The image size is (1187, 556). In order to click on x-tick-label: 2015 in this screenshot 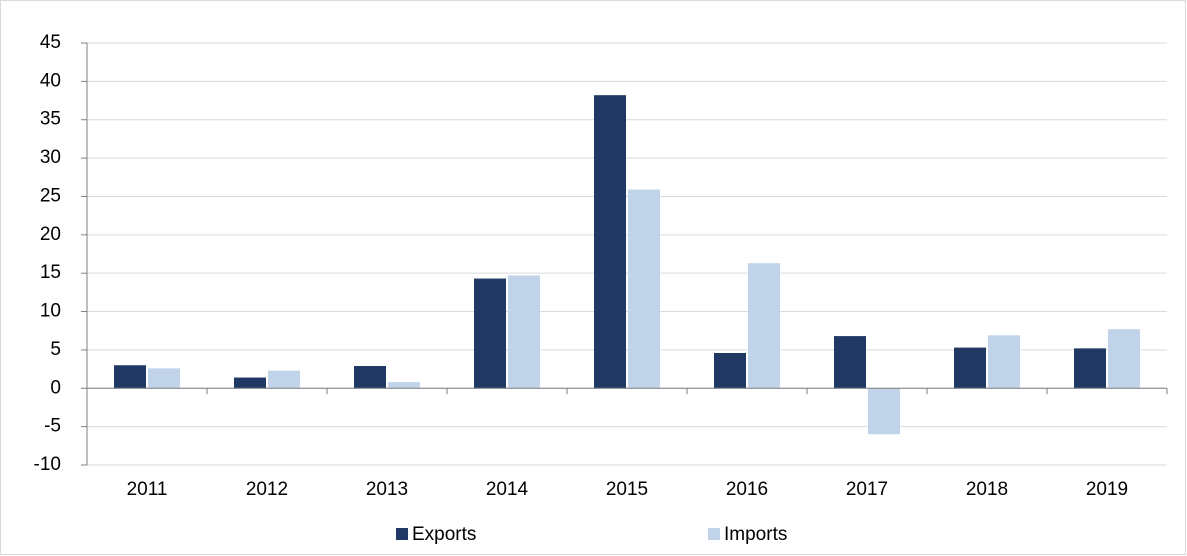, I will do `click(627, 489)`.